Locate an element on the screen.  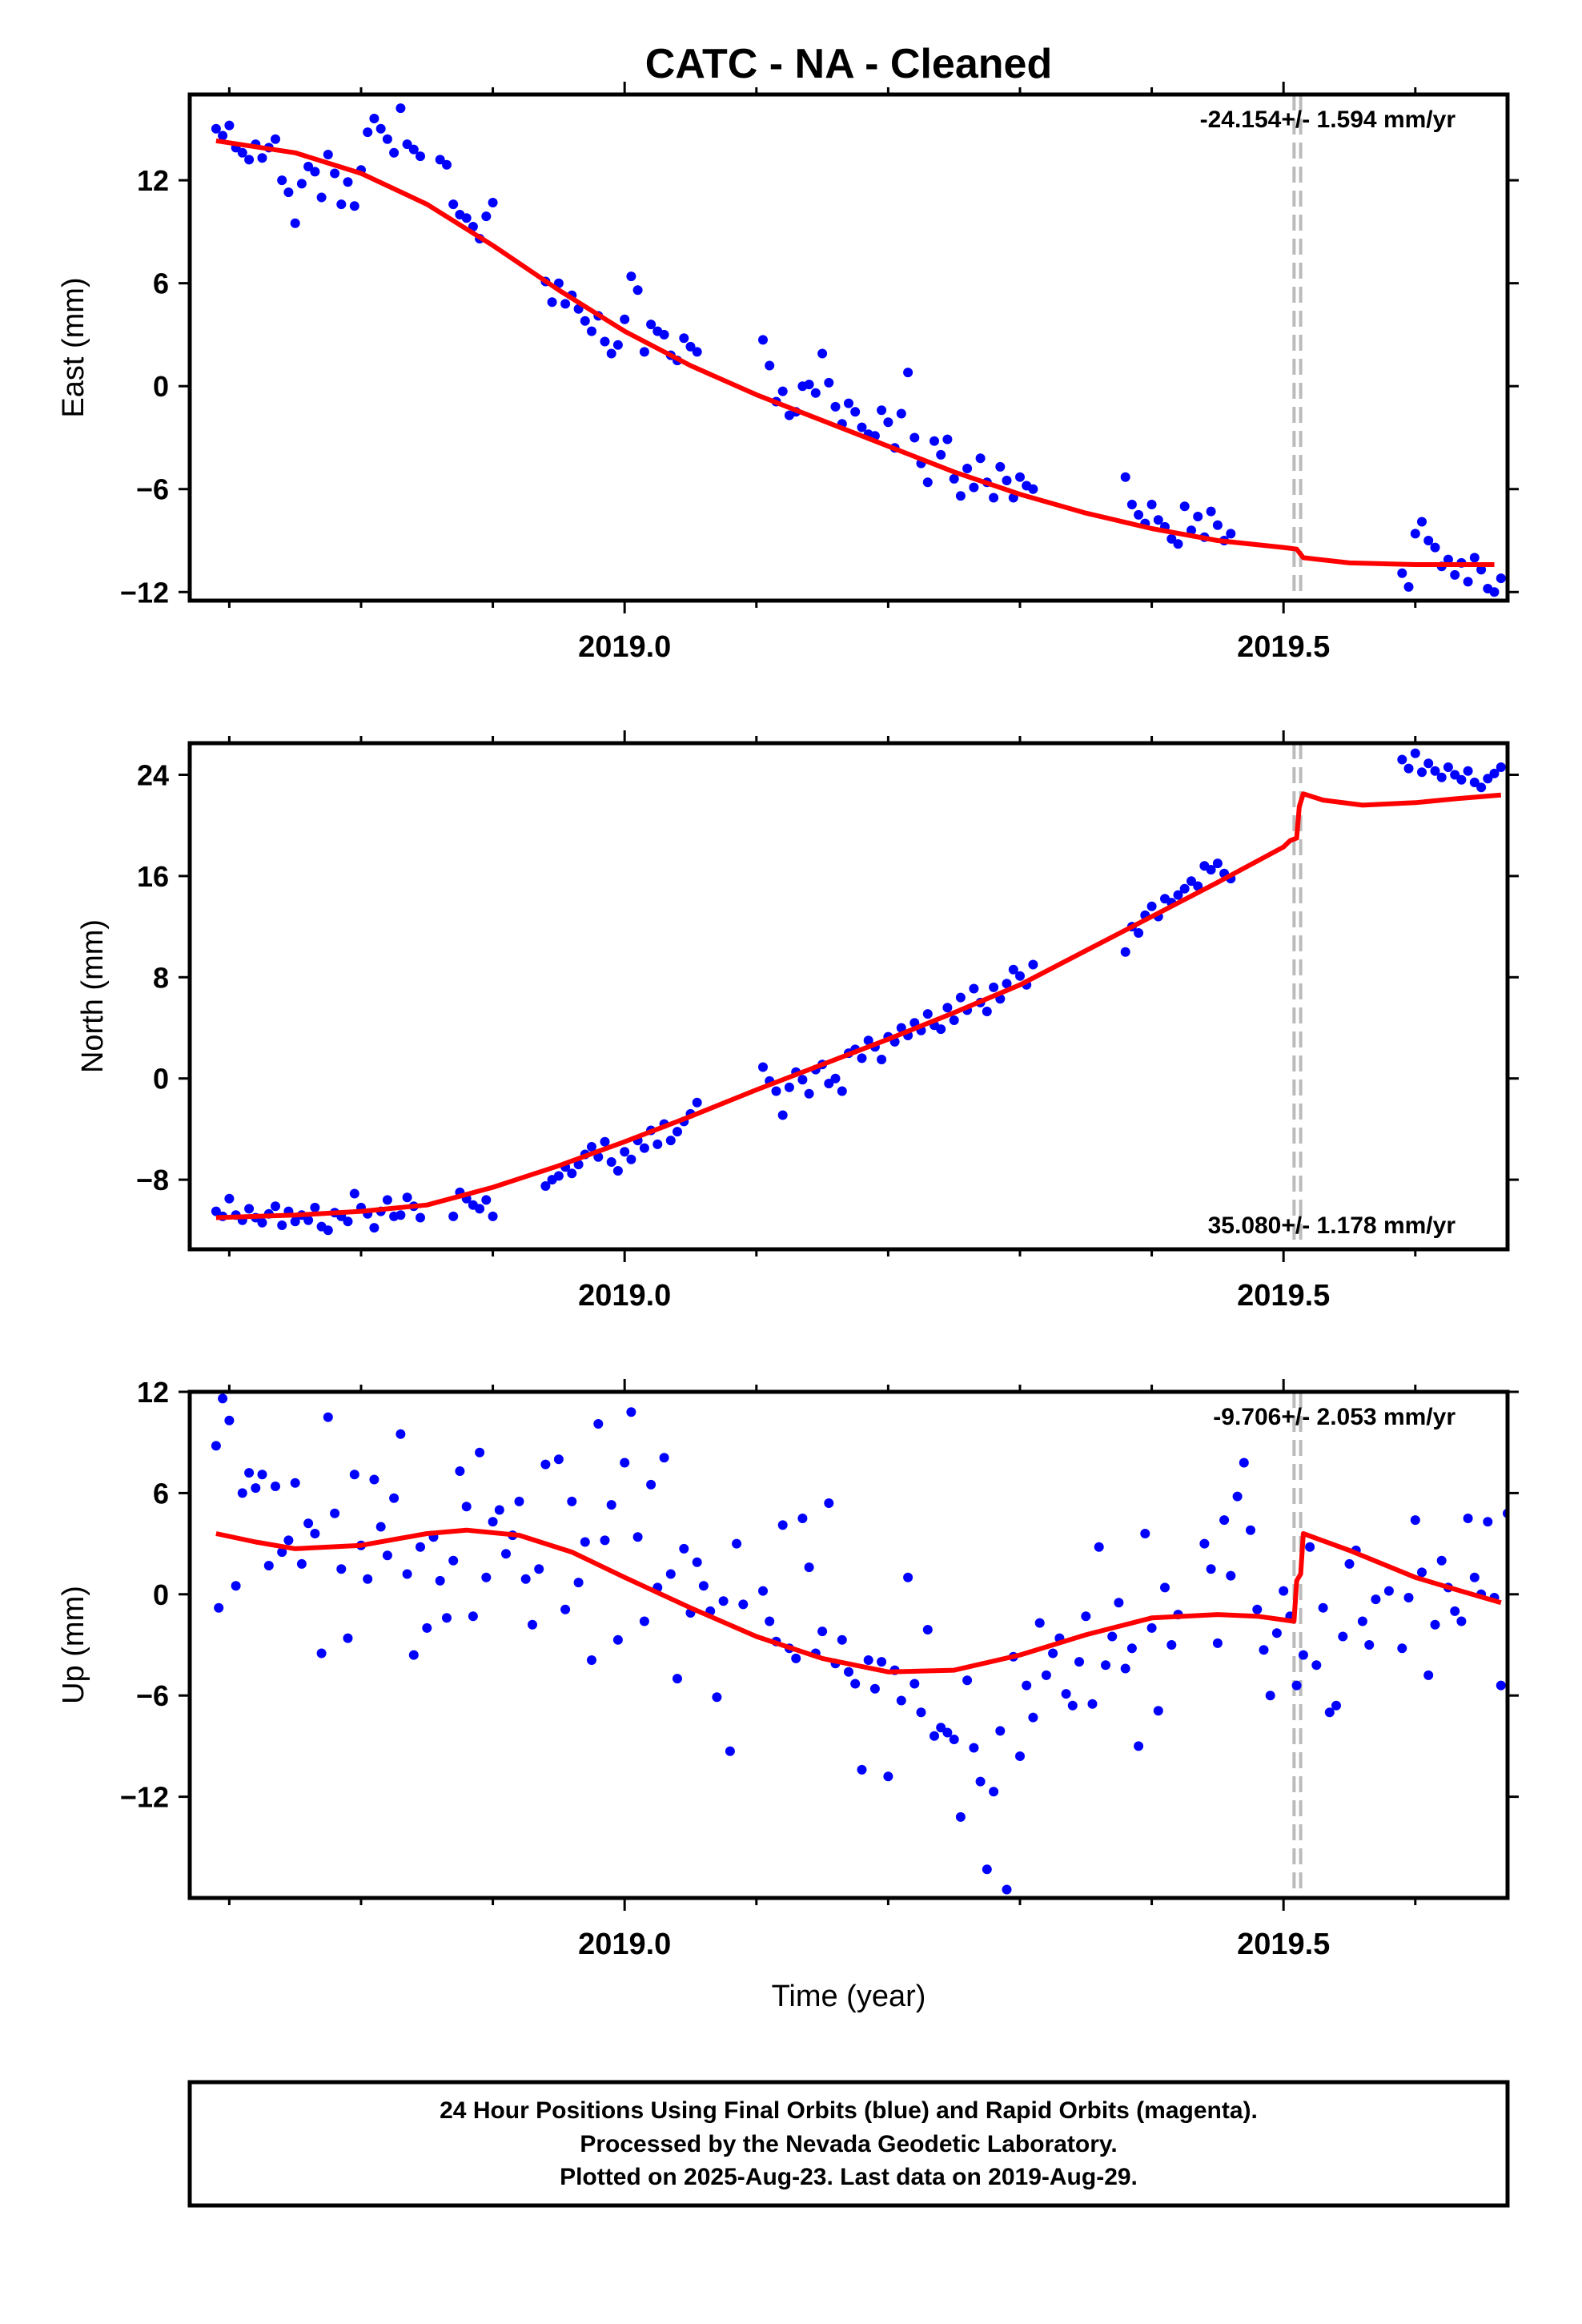
north-y-tick-label: 16 is located at coordinates (153, 877).